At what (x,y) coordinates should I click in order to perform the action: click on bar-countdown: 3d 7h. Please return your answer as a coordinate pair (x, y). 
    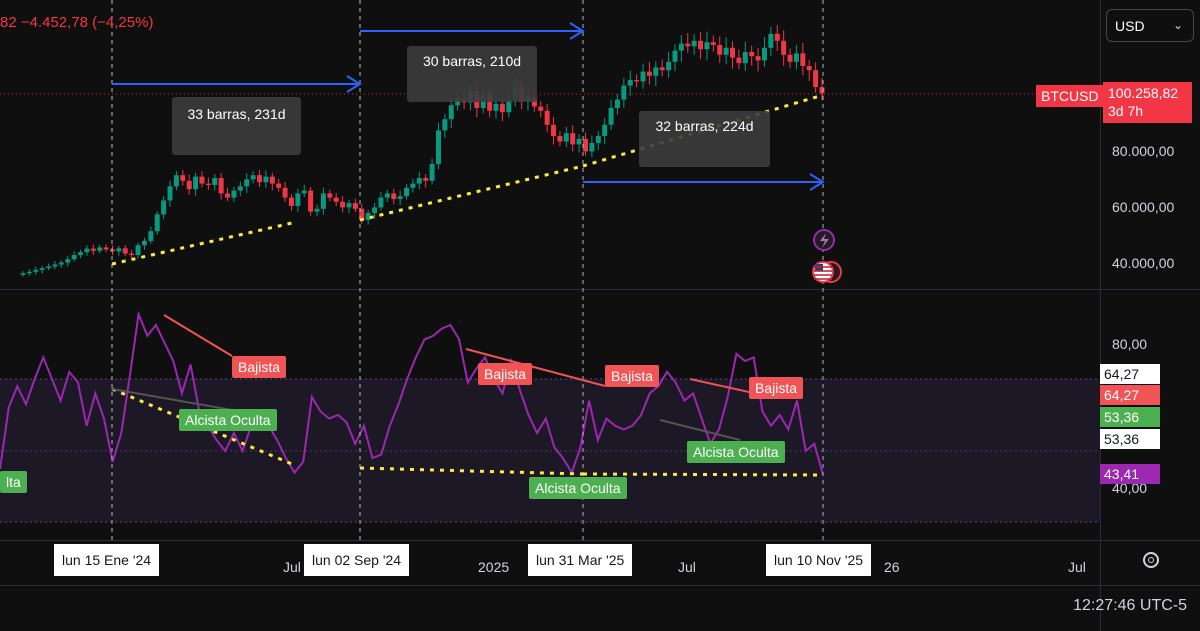
    Looking at the image, I should click on (1147, 112).